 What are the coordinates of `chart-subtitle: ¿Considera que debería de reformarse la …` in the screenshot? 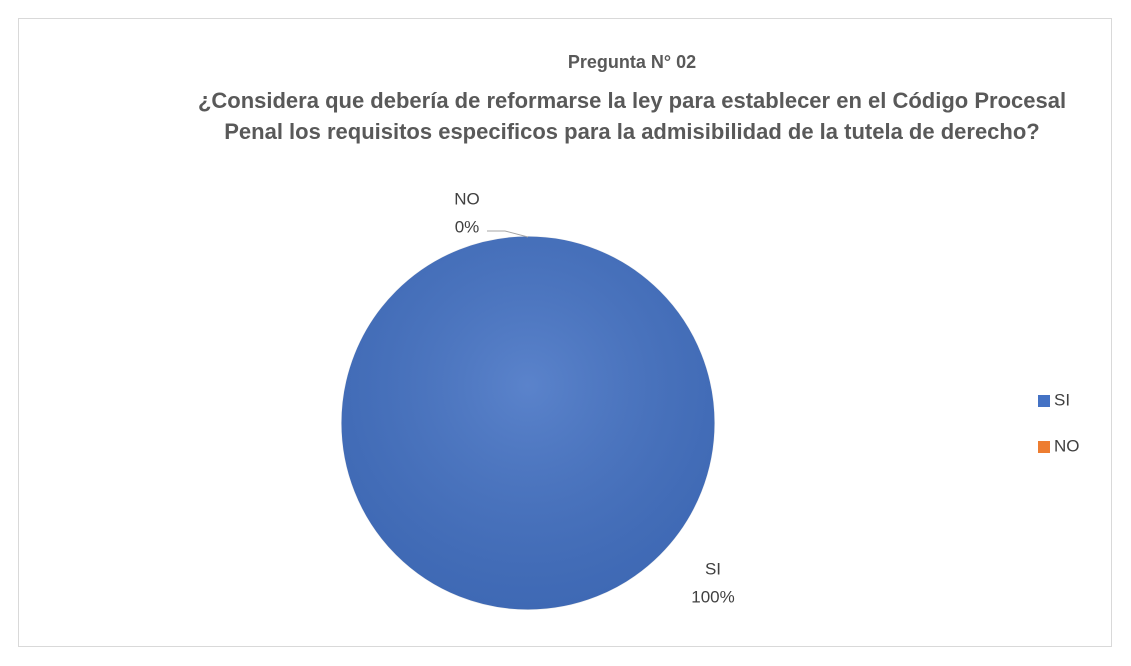 It's located at (632, 116).